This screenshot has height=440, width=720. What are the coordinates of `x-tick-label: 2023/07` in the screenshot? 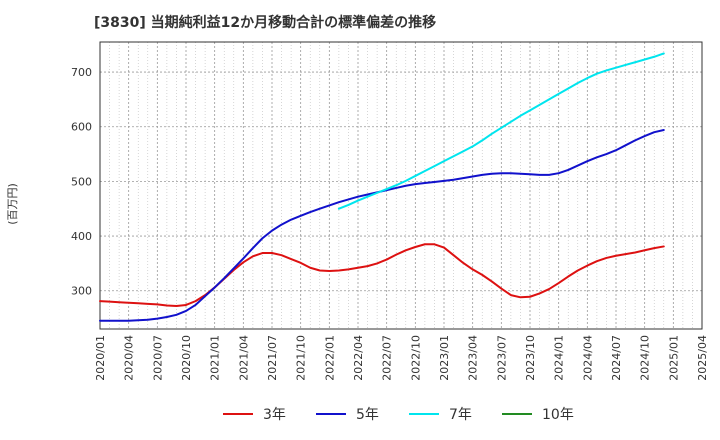 It's located at (501, 358).